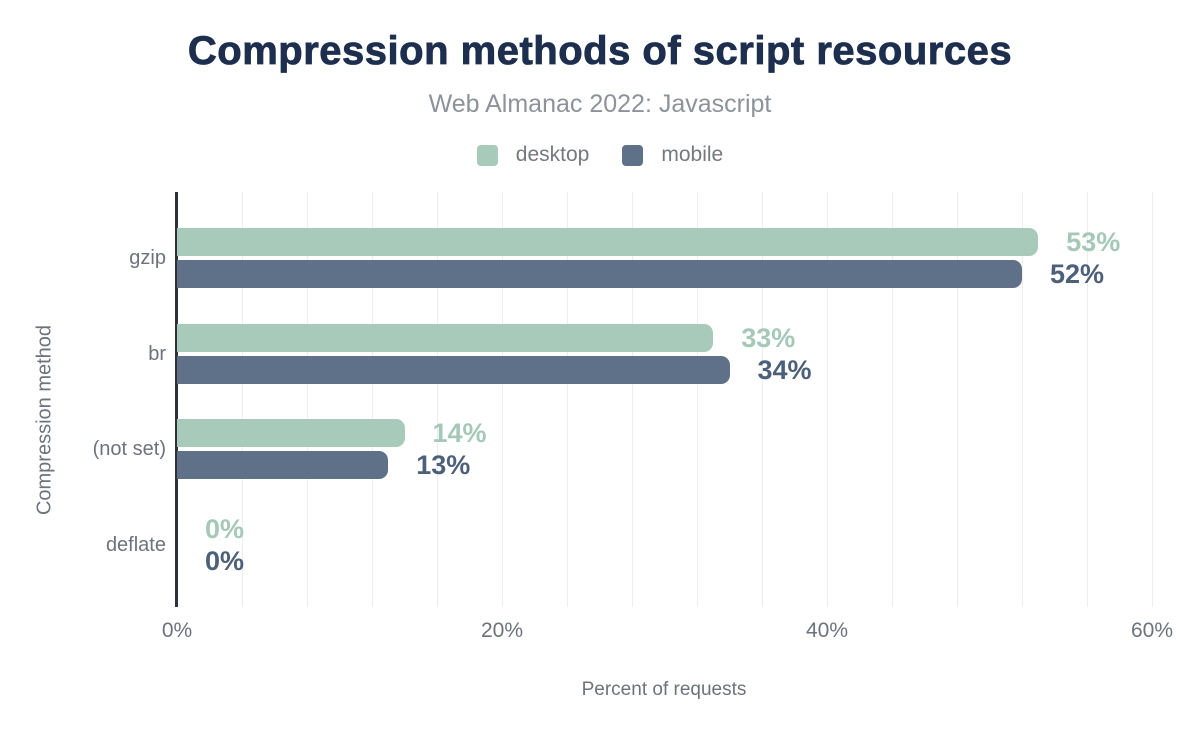 The width and height of the screenshot is (1200, 742). What do you see at coordinates (784, 369) in the screenshot?
I see `value-label-mobile-br: 34%` at bounding box center [784, 369].